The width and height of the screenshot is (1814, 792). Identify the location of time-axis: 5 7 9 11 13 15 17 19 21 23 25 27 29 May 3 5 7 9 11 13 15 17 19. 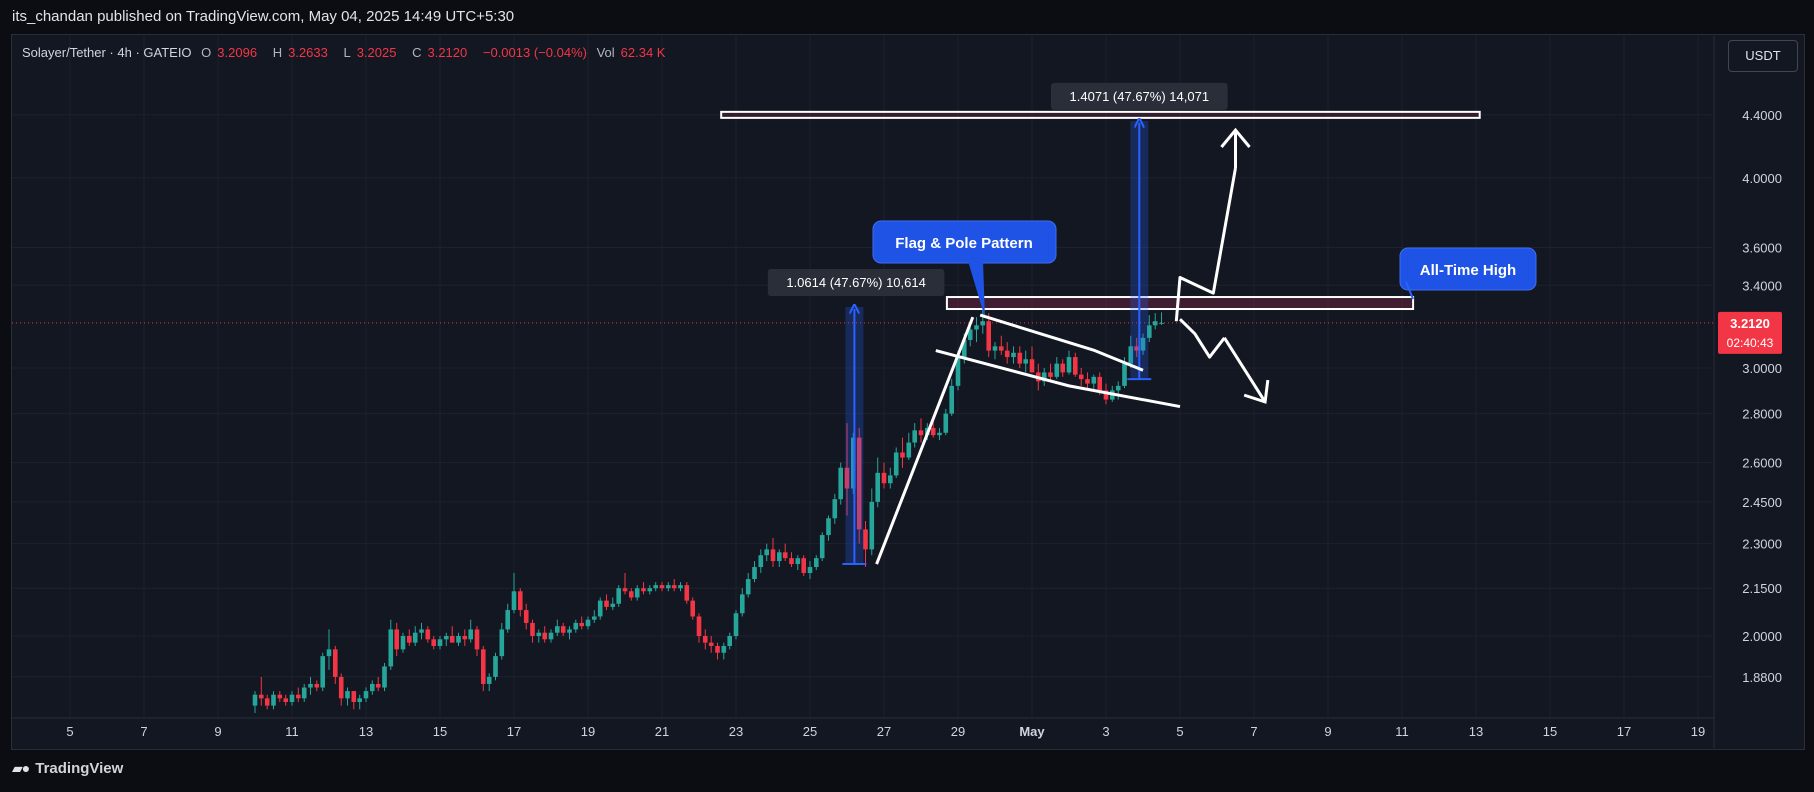
(885, 731).